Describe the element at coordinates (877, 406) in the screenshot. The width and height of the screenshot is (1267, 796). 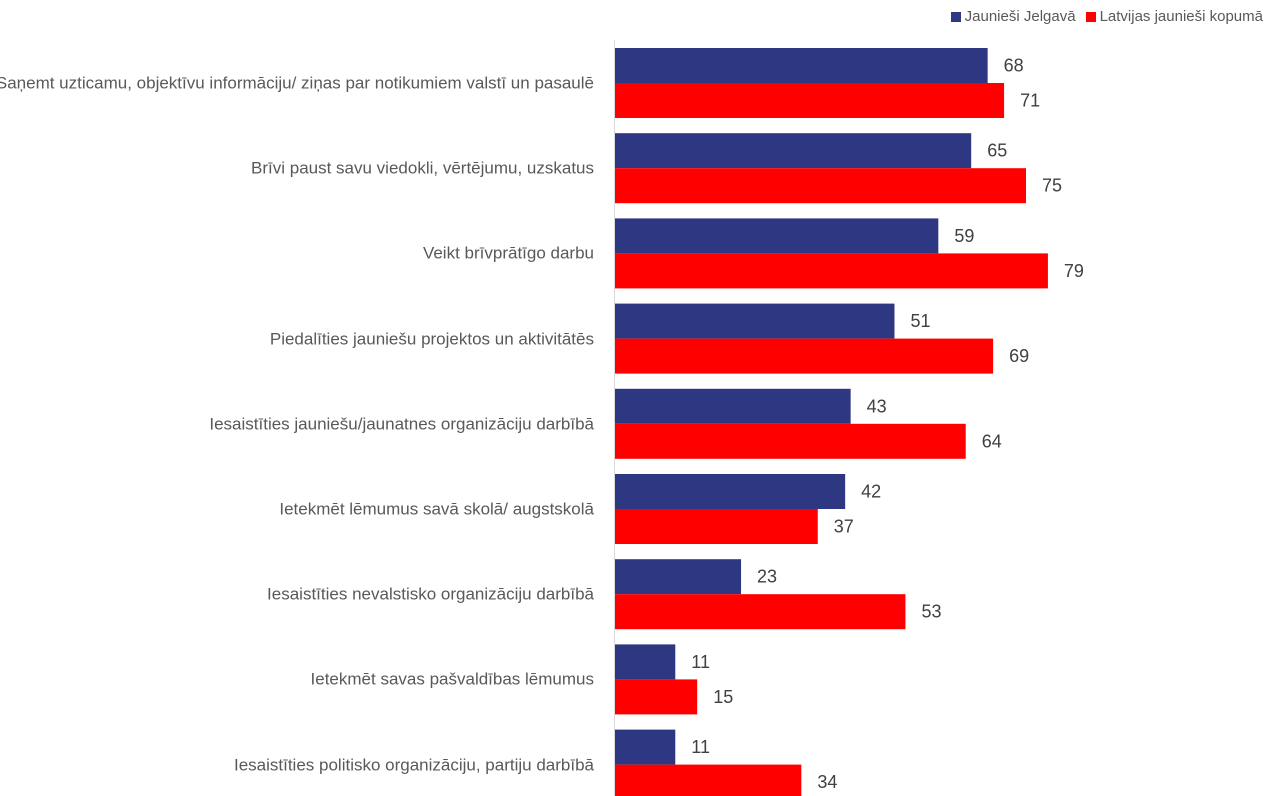
I see `data-label: 43` at that location.